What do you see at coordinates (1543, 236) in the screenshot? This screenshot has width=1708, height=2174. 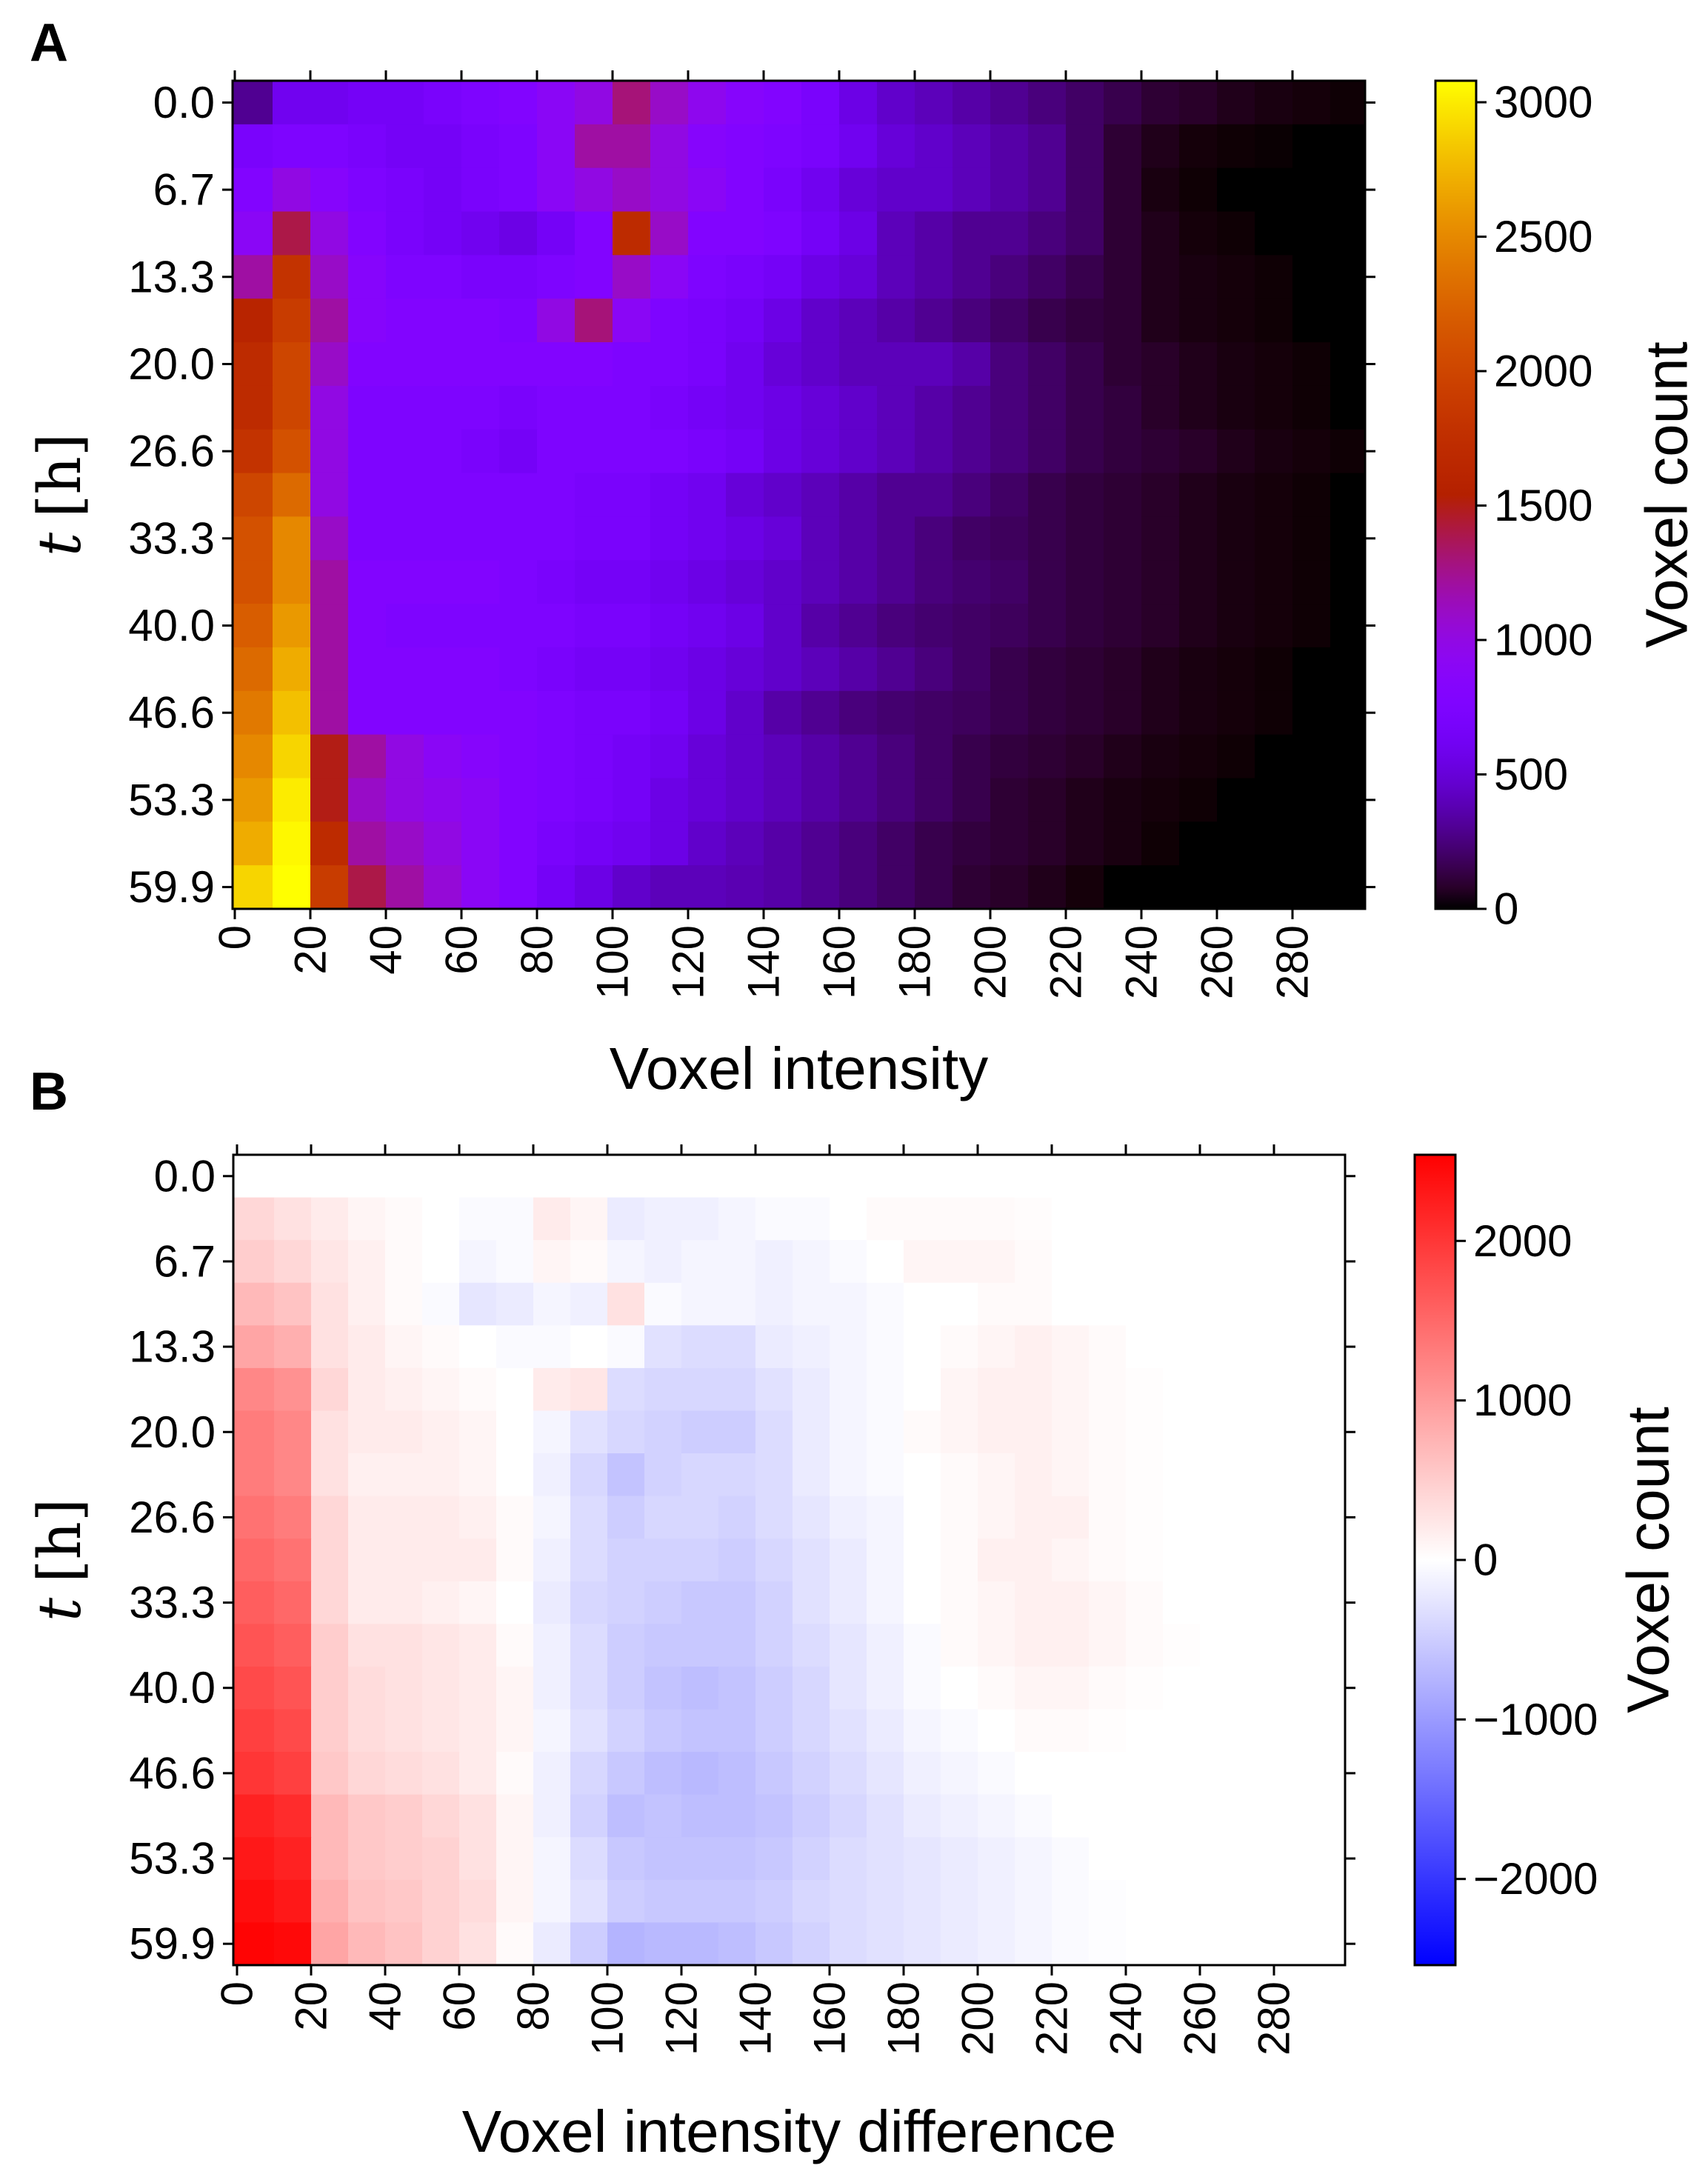 I see `colorbar-tick-label: 2500` at bounding box center [1543, 236].